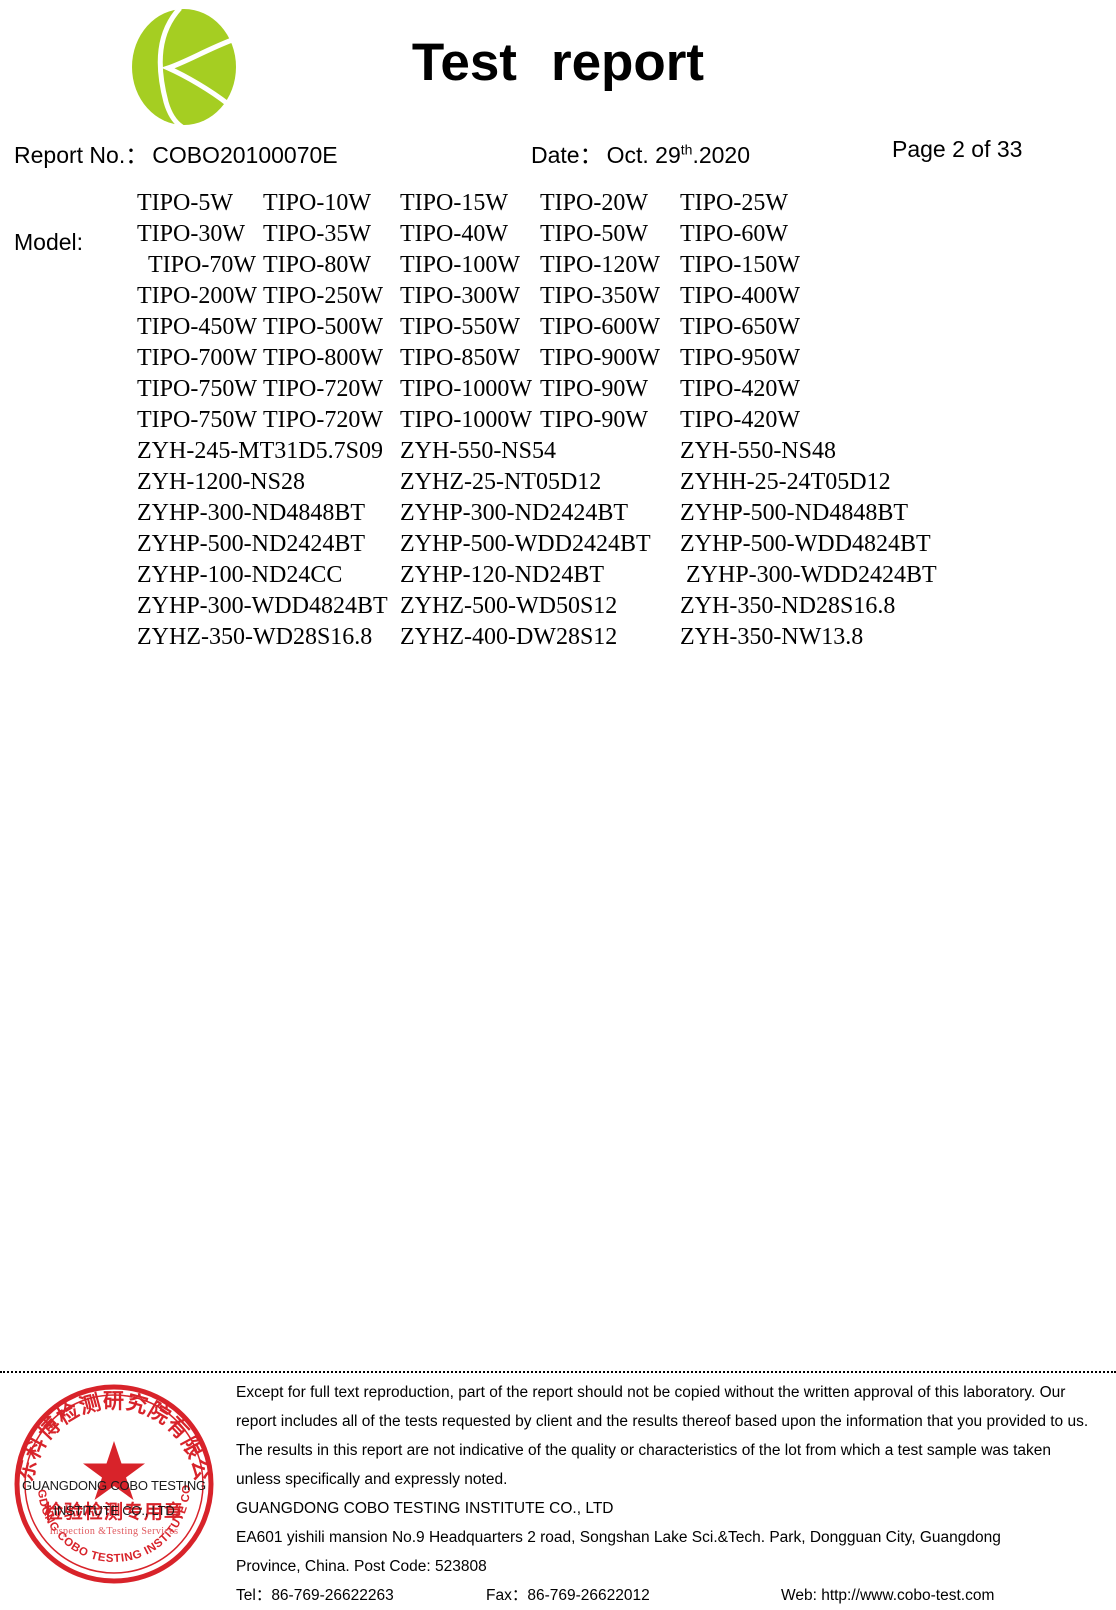 Image resolution: width=1116 pixels, height=1610 pixels. I want to click on report-number: Report No.： COBO20100070E, so click(176, 153).